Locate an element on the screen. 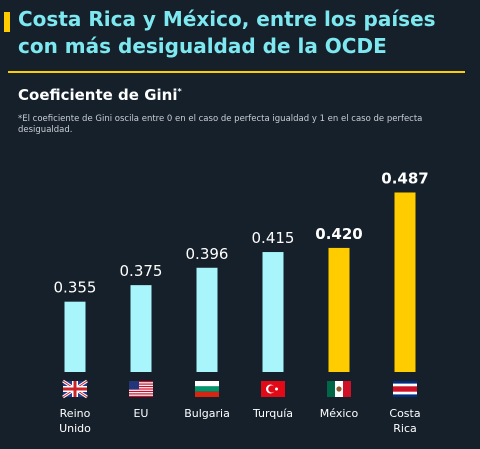 The height and width of the screenshot is (449, 480). chart-subtitle-text: Coeficiente de Gini is located at coordinates (98, 95).